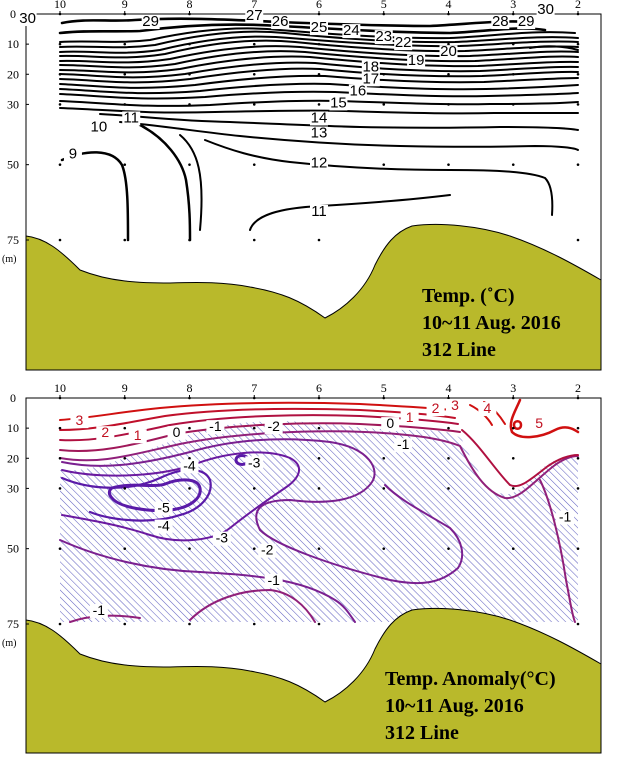  What do you see at coordinates (254, 462) in the screenshot?
I see `contour-label: -3` at bounding box center [254, 462].